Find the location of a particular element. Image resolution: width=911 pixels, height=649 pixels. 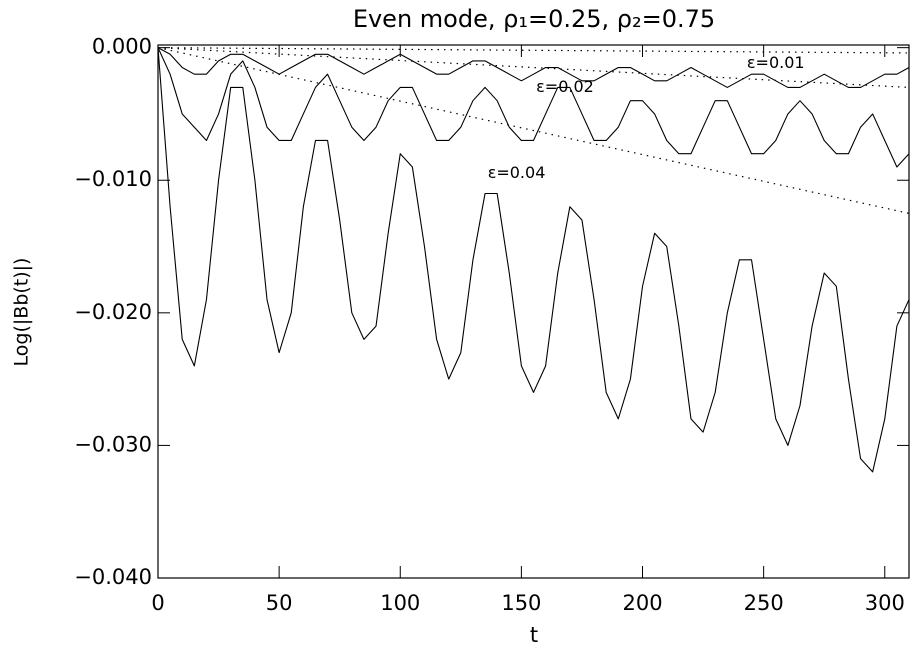

y-tick-label: −0.020 is located at coordinates (113, 312).